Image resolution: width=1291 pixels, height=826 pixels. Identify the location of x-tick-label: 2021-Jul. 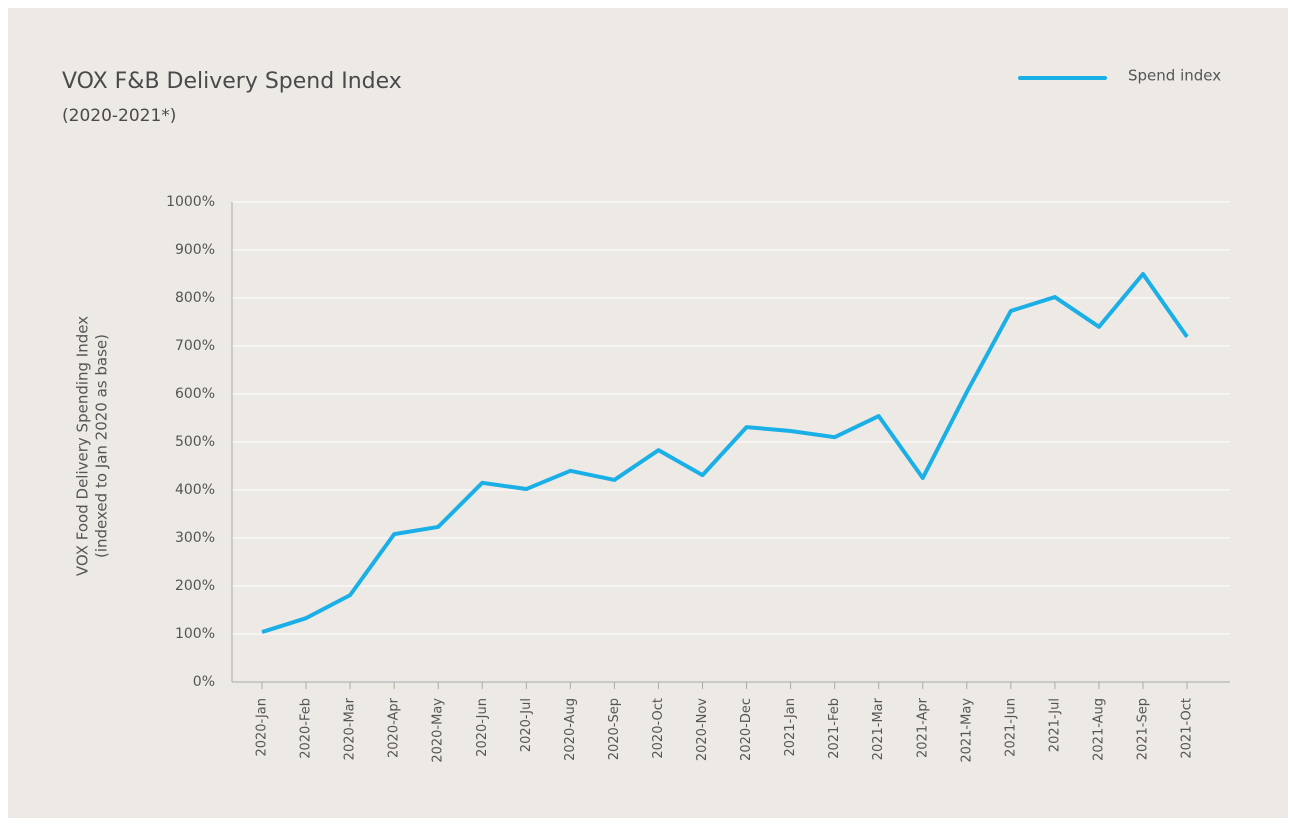
(1054, 725).